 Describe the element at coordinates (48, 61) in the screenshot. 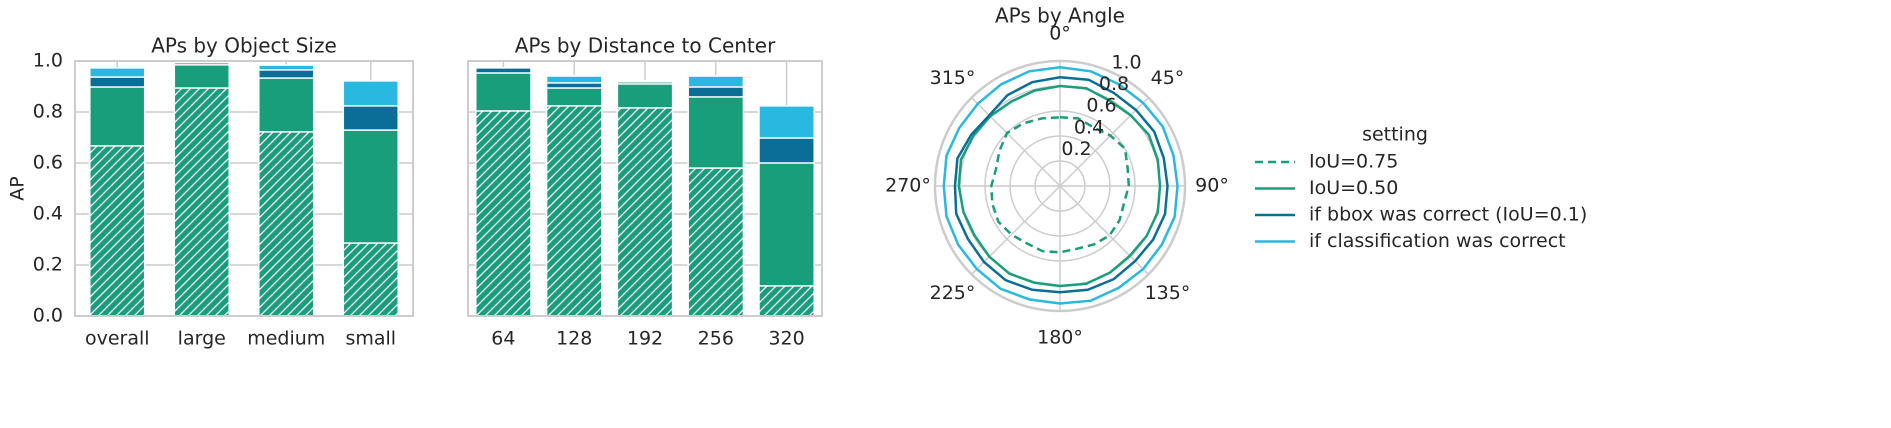

I see `y-tick-label: 1.0` at that location.